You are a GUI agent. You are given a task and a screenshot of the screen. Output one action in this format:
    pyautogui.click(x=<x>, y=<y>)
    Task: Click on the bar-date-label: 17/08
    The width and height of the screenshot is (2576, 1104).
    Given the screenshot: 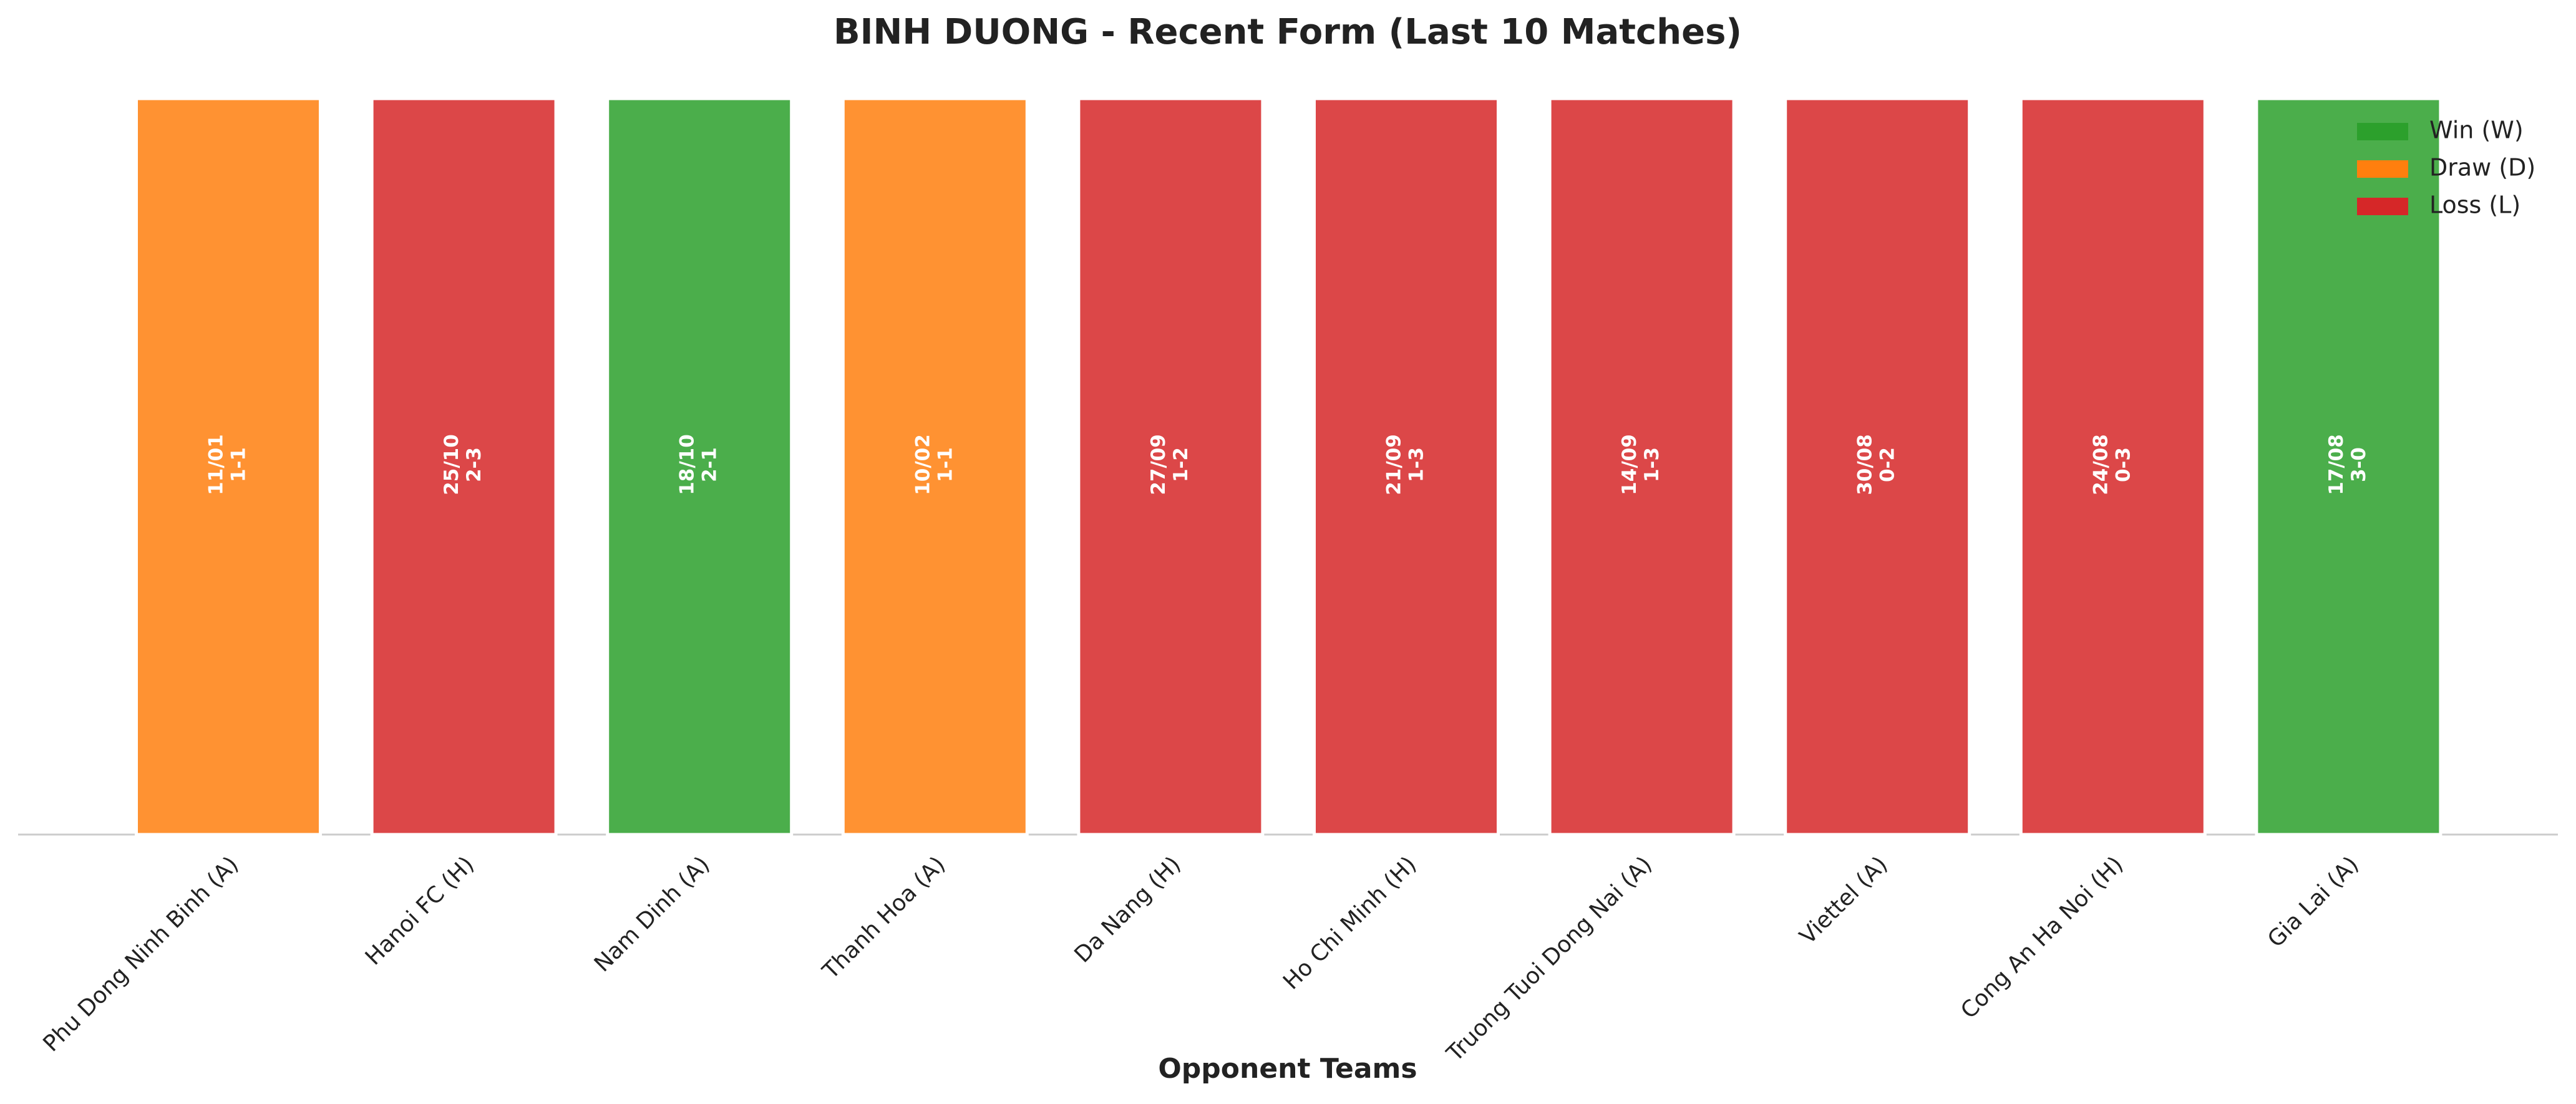 What is the action you would take?
    pyautogui.click(x=2336, y=464)
    